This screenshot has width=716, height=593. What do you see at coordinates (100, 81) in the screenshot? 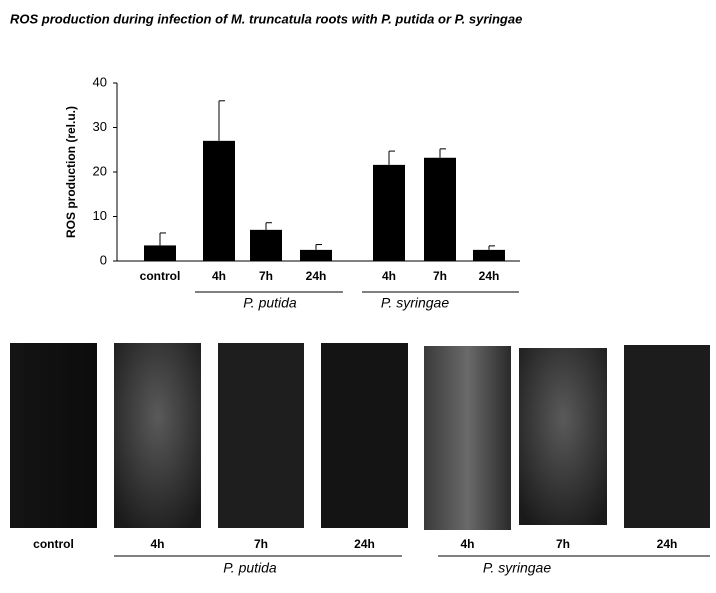
I see `y-tick-label: 40` at bounding box center [100, 81].